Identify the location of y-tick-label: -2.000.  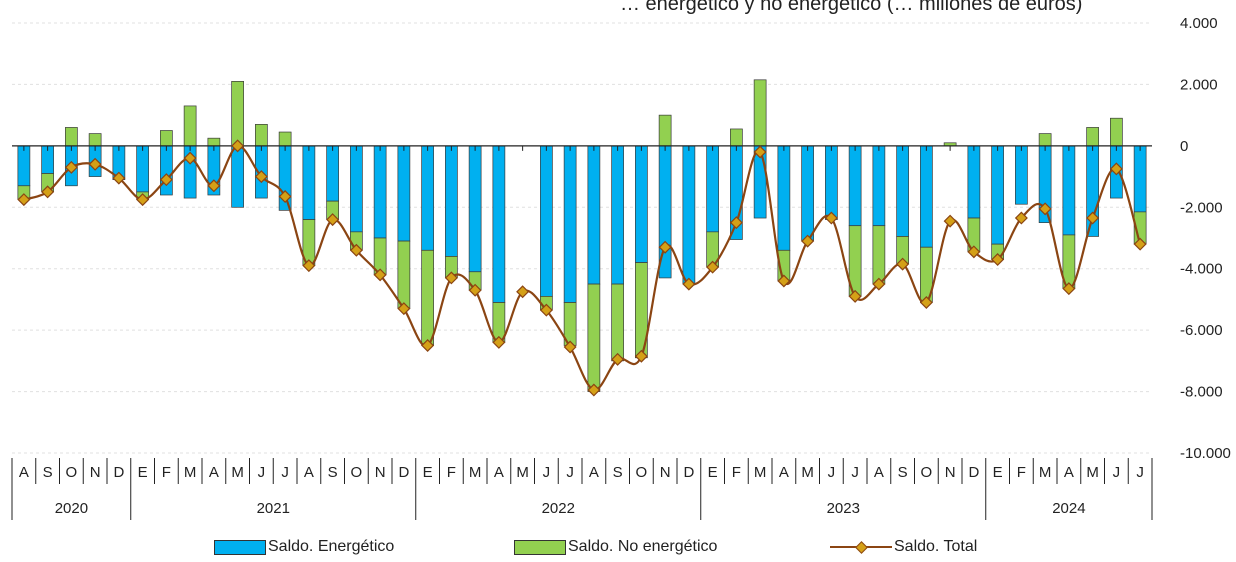
(1201, 207).